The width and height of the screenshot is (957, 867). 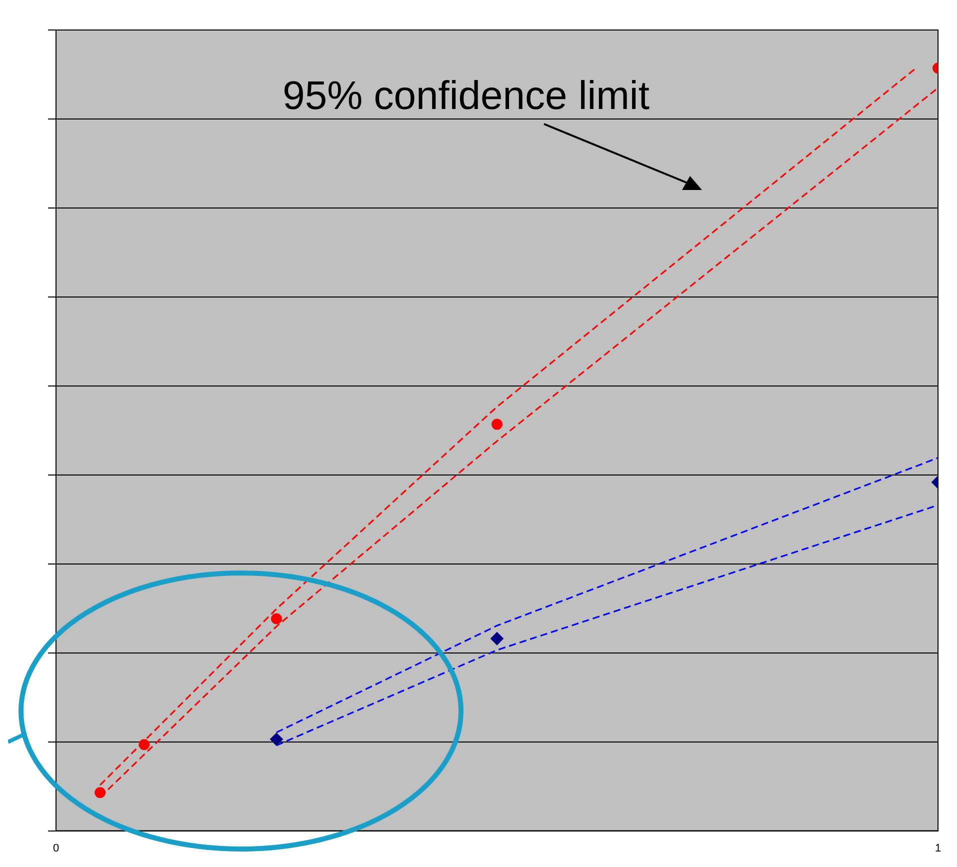 What do you see at coordinates (938, 848) in the screenshot?
I see `x-tick-label: 1` at bounding box center [938, 848].